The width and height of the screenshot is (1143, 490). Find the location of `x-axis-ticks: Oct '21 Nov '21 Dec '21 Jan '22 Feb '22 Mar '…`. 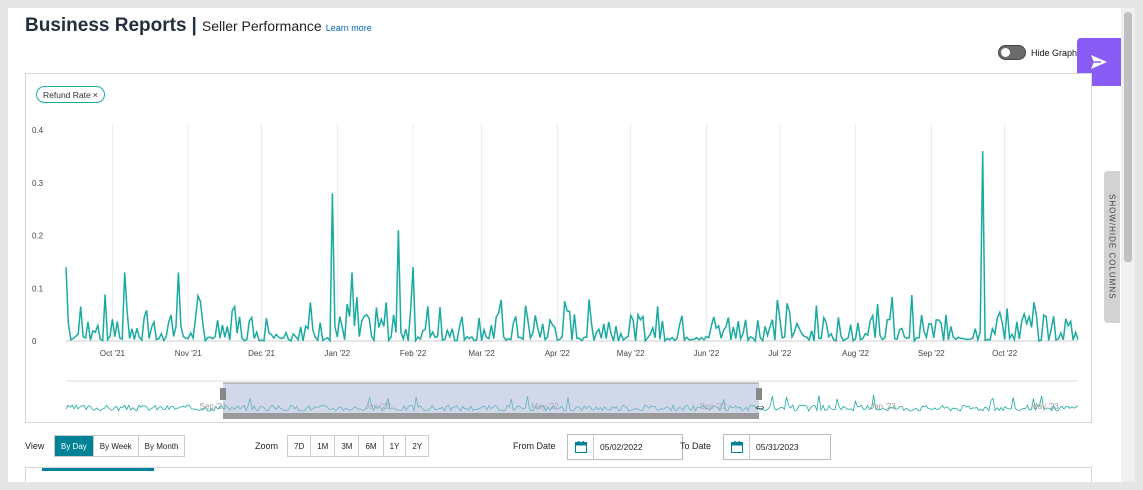

x-axis-ticks: Oct '21 Nov '21 Dec '21 Jan '22 Feb '22 Mar '… is located at coordinates (559, 353).